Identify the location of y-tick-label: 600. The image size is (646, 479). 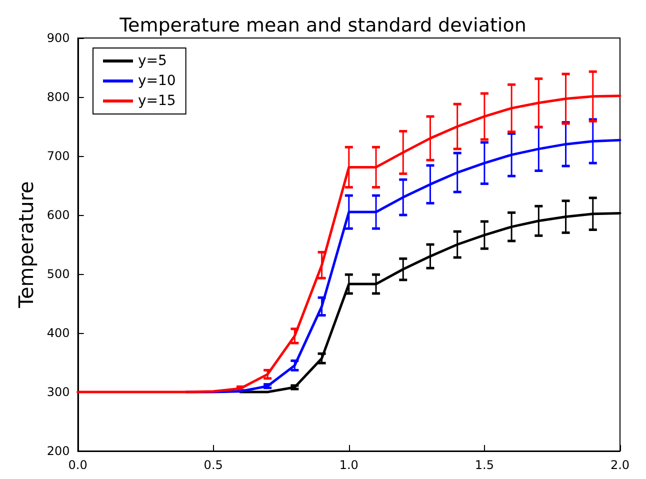
(58, 215).